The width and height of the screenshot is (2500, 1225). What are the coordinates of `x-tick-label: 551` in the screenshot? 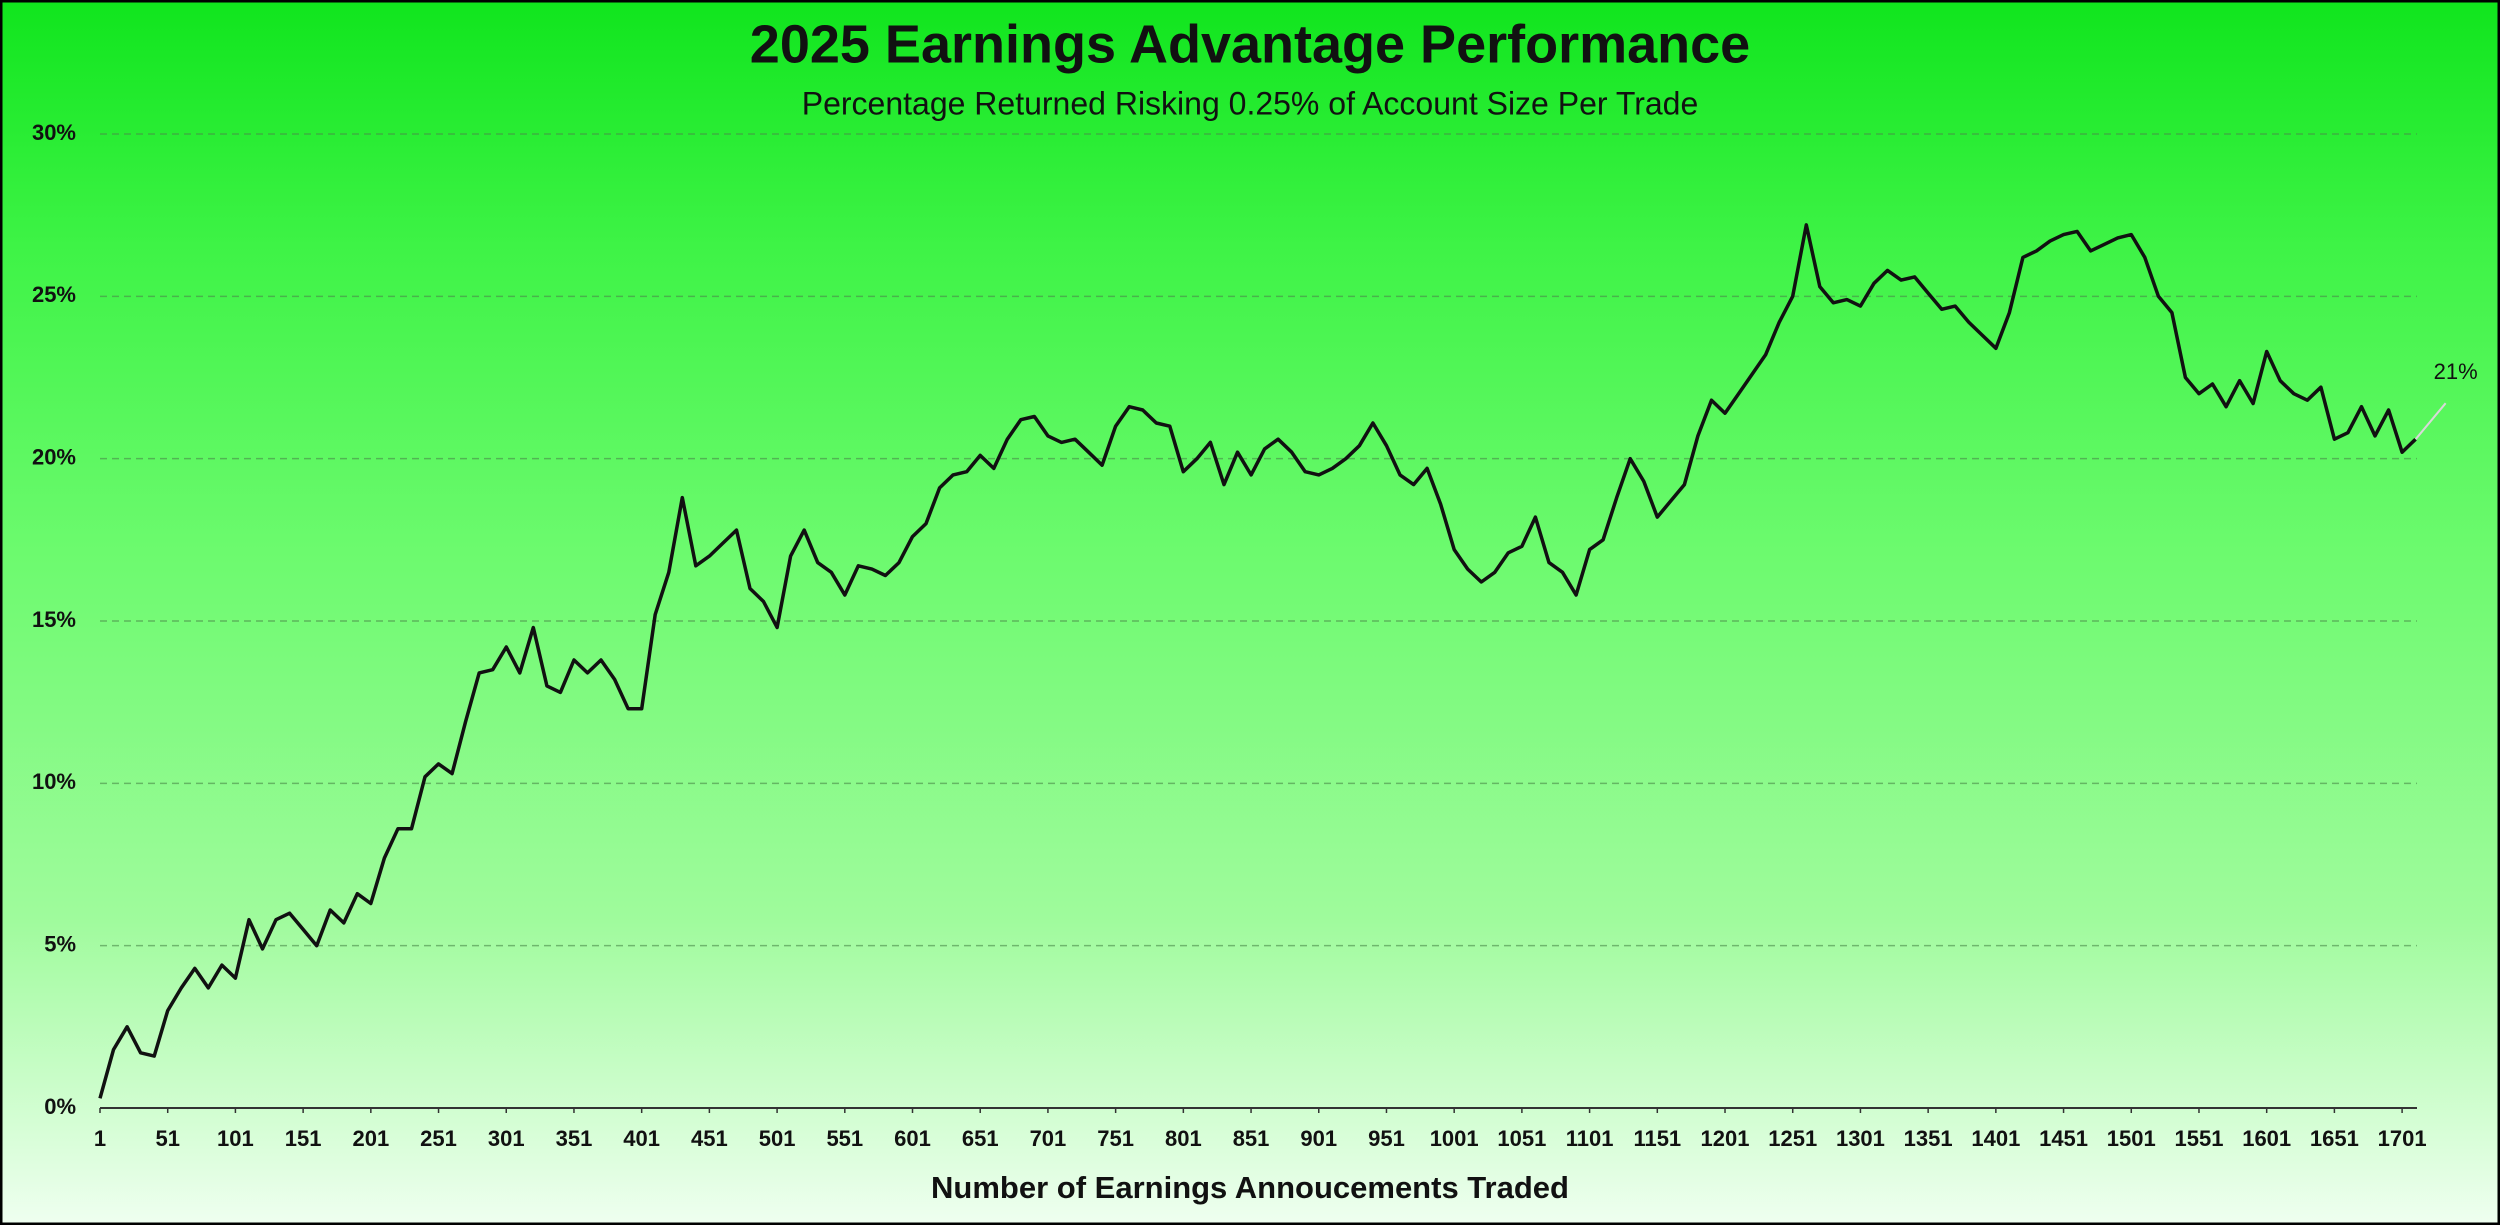 It's located at (844, 1138).